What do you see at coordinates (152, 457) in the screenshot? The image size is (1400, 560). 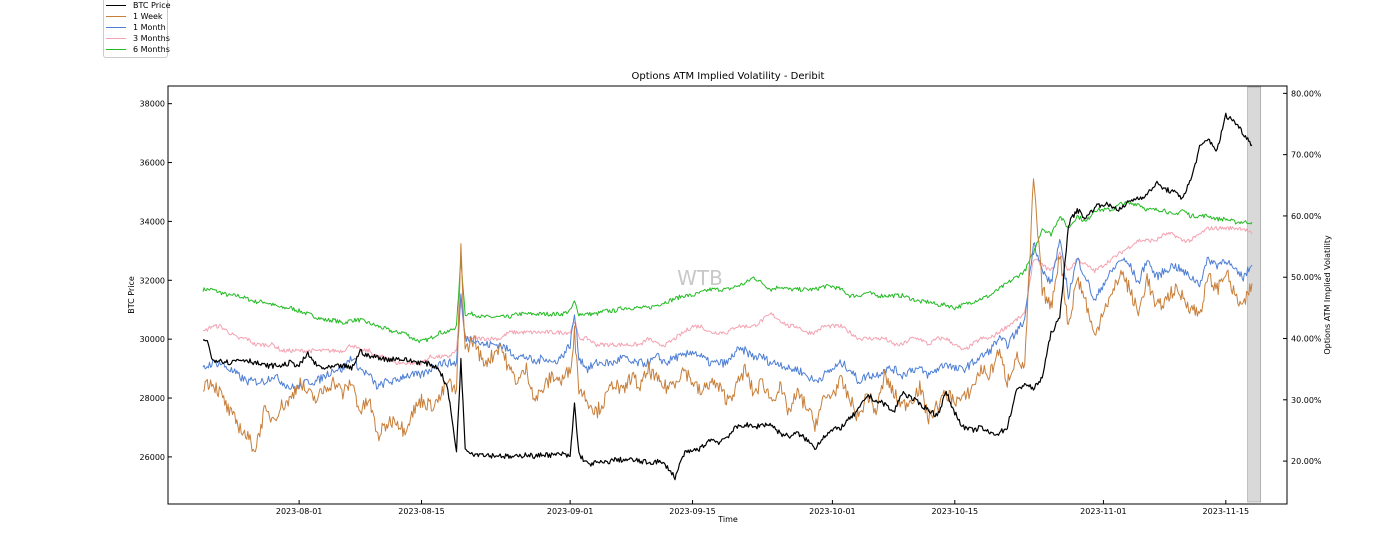 I see `left-y-tick-label: 26000` at bounding box center [152, 457].